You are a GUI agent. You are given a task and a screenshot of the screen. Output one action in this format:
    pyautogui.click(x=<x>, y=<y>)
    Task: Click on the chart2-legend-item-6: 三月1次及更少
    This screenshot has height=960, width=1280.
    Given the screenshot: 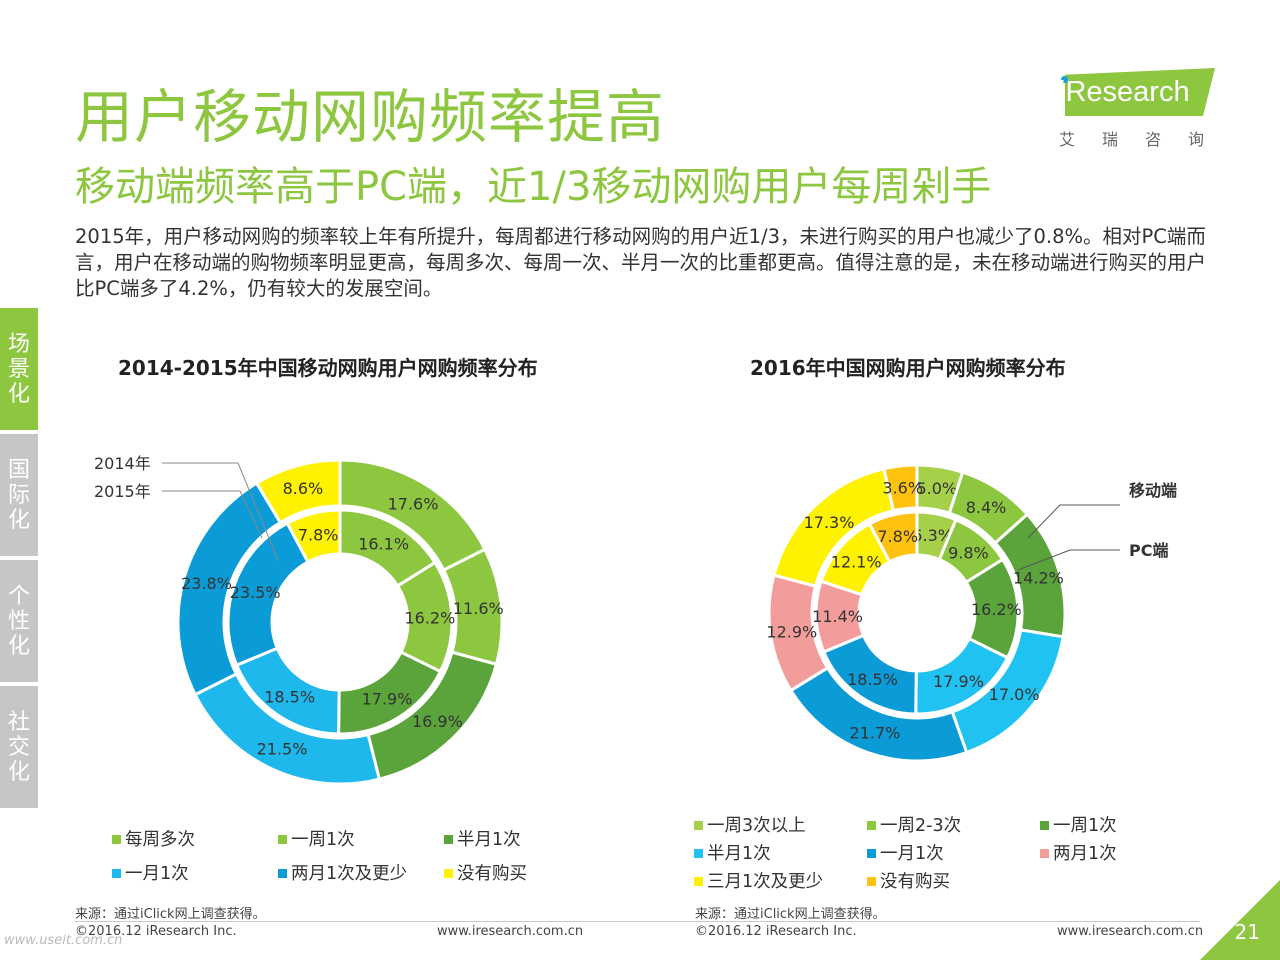 What is the action you would take?
    pyautogui.click(x=758, y=880)
    